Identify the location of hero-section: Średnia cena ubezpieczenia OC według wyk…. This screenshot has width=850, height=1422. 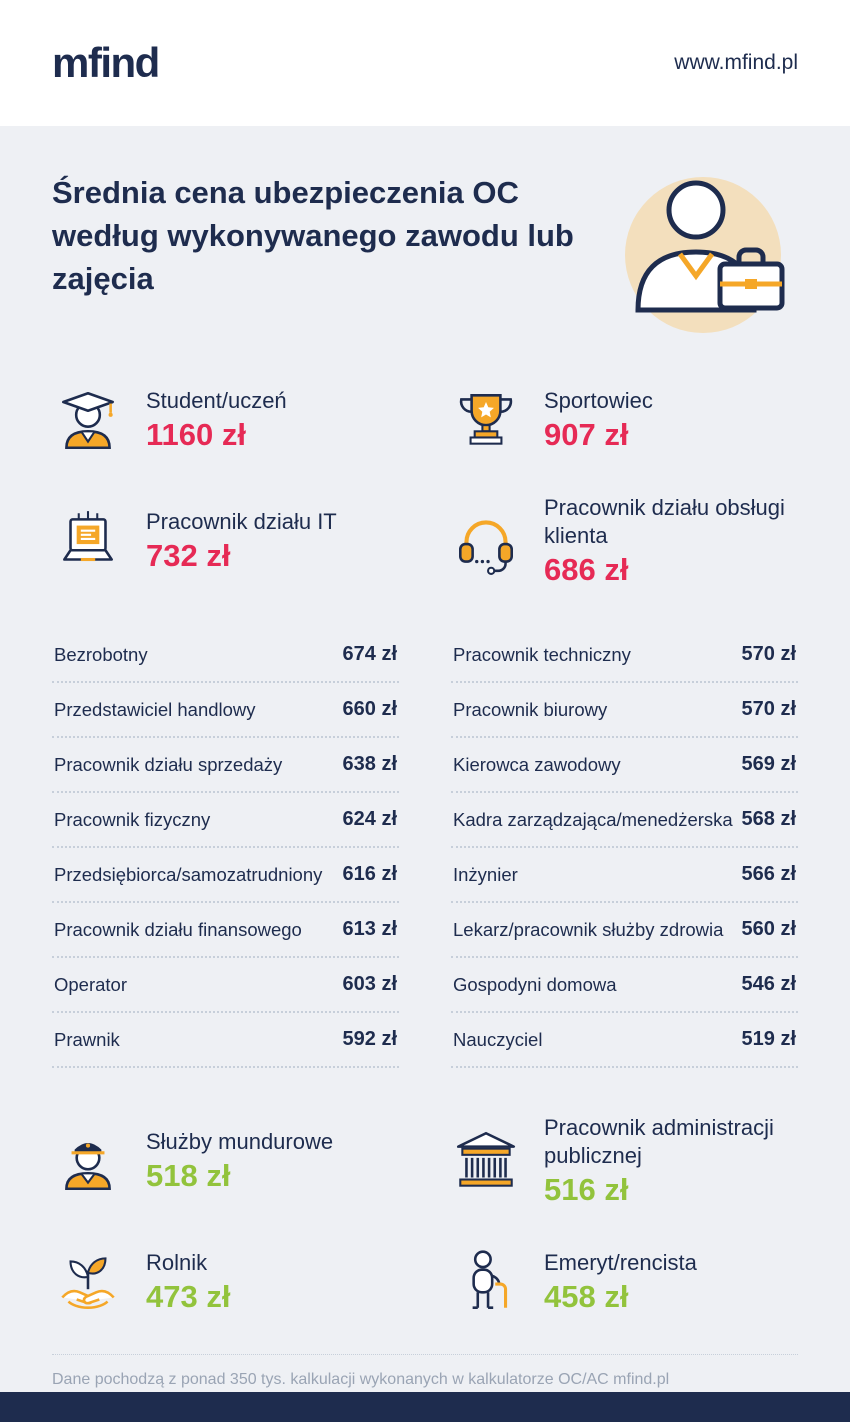
(425, 255).